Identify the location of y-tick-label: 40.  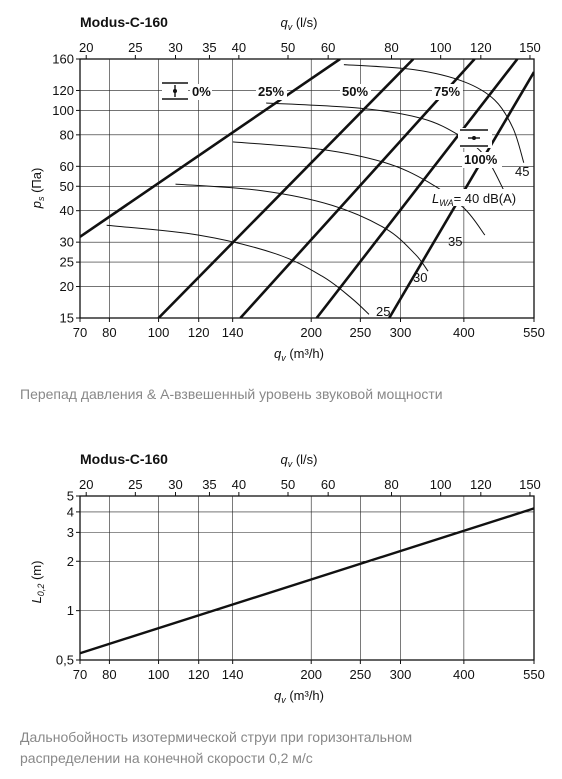
(67, 210).